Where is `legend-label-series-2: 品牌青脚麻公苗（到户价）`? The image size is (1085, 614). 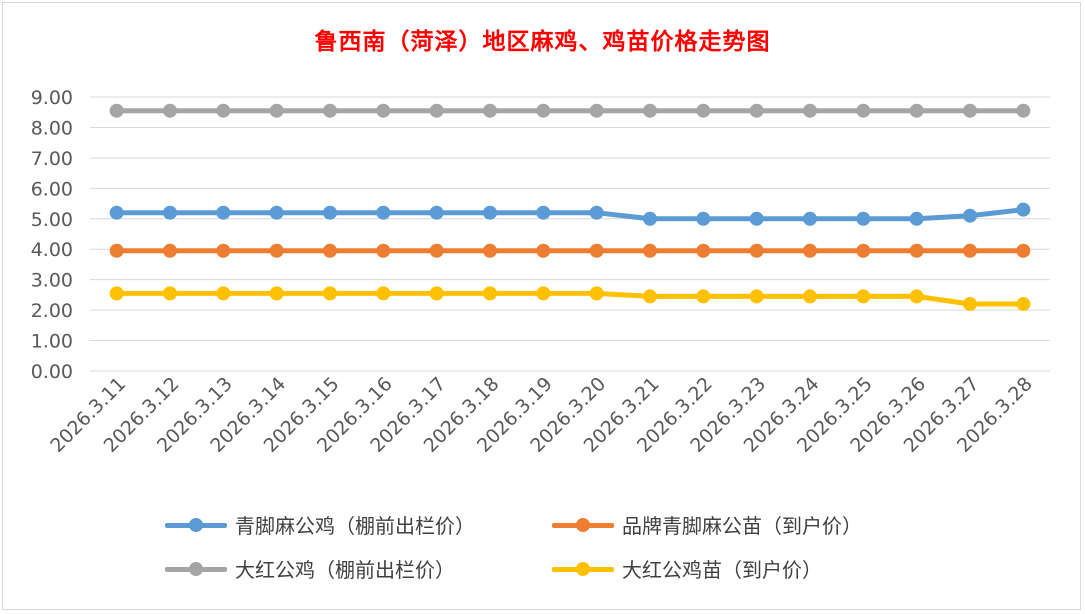
legend-label-series-2: 品牌青脚麻公苗（到户价） is located at coordinates (742, 526).